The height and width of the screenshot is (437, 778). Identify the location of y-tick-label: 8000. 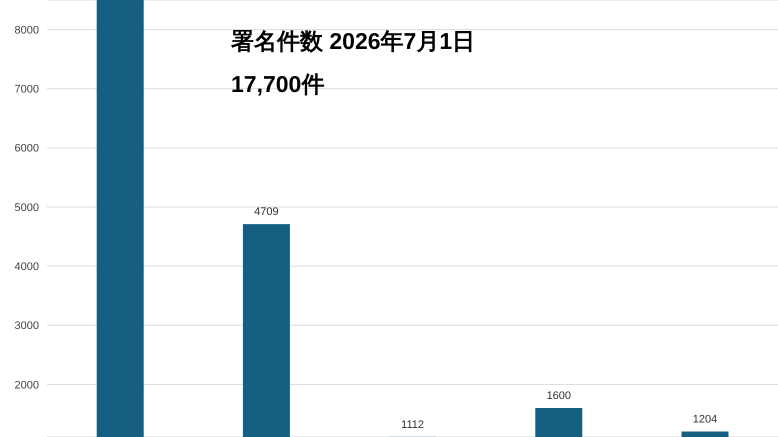
(26, 30).